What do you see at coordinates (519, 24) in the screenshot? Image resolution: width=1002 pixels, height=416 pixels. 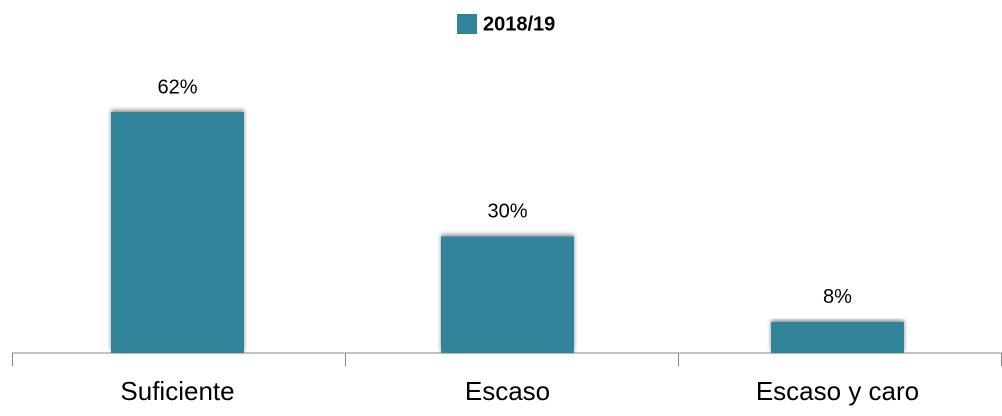 I see `legend-label: 2018/19` at bounding box center [519, 24].